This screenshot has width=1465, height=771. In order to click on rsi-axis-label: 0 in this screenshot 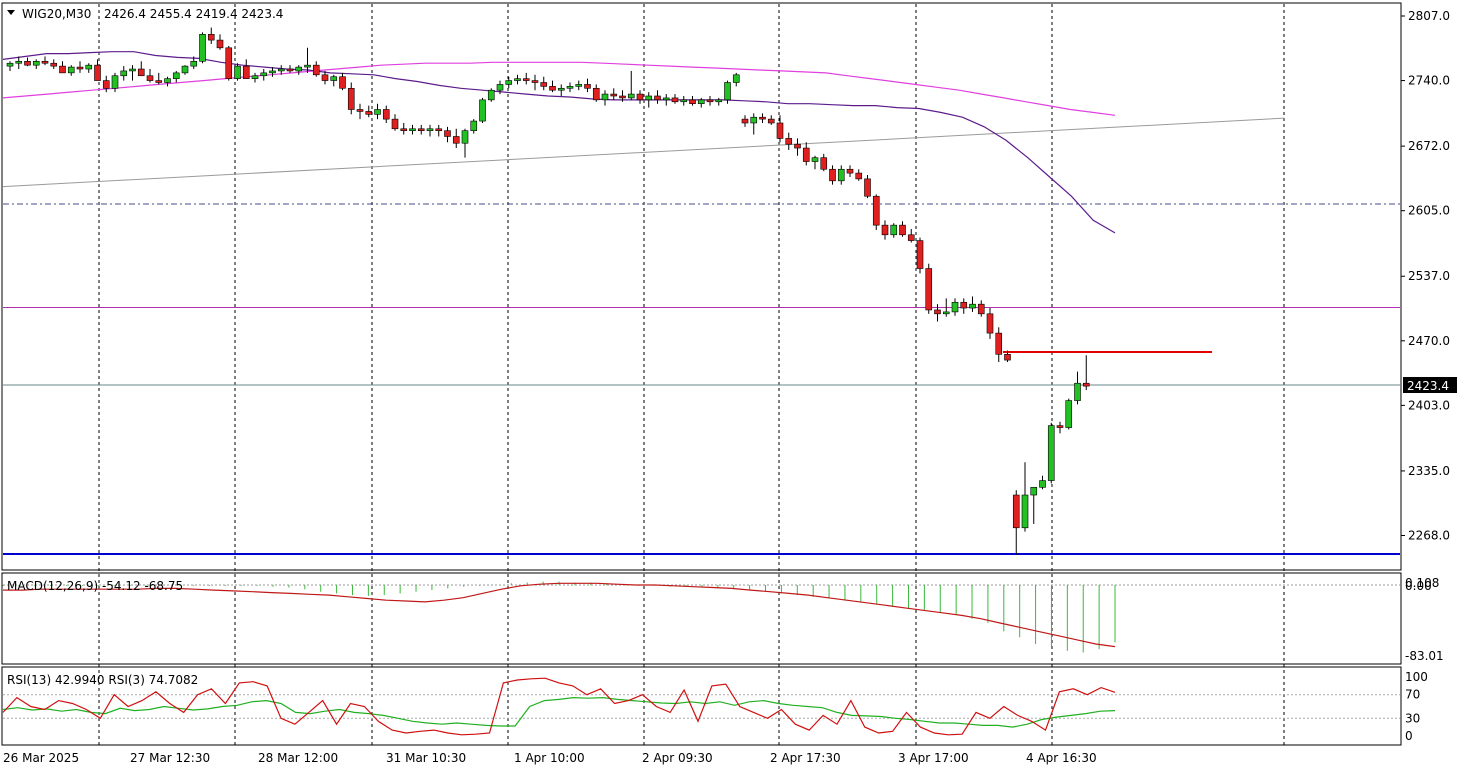, I will do `click(1409, 736)`.